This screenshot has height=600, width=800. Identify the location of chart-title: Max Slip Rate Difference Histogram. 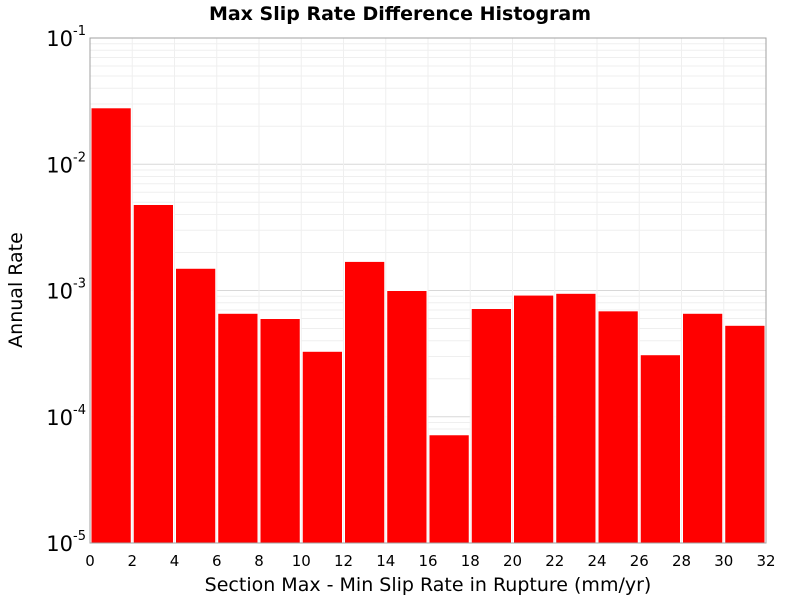
(400, 14).